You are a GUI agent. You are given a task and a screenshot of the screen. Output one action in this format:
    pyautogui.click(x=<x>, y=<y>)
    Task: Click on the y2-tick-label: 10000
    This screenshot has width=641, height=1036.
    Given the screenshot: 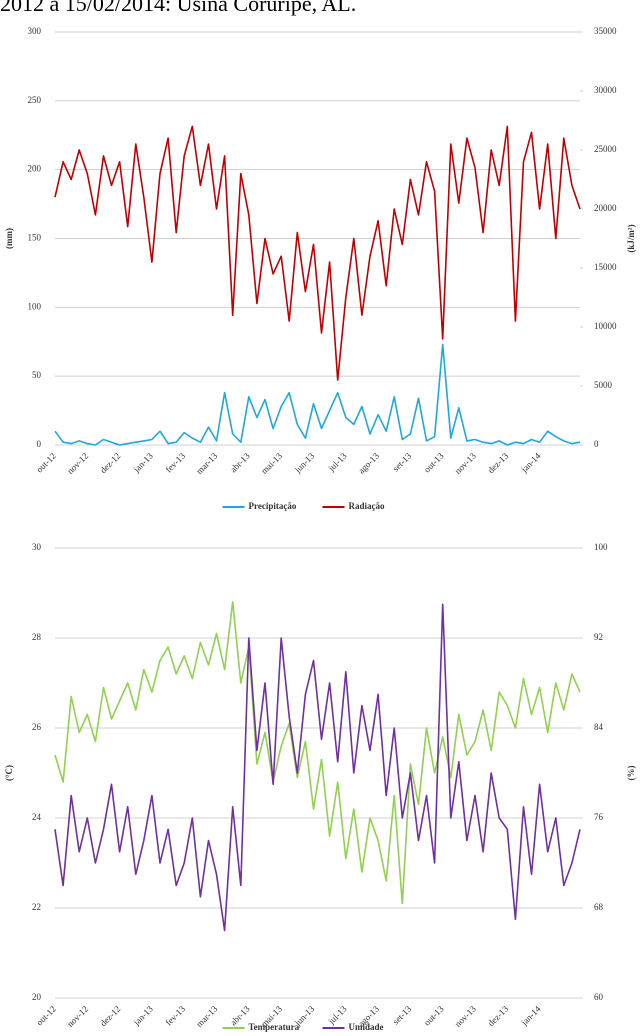 What is the action you would take?
    pyautogui.click(x=605, y=326)
    